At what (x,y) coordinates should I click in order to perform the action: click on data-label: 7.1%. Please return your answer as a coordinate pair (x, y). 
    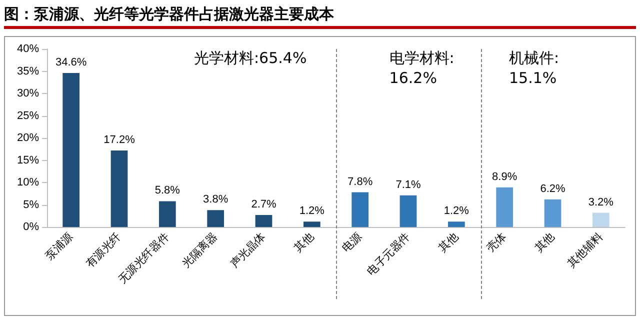
    Looking at the image, I should click on (408, 184).